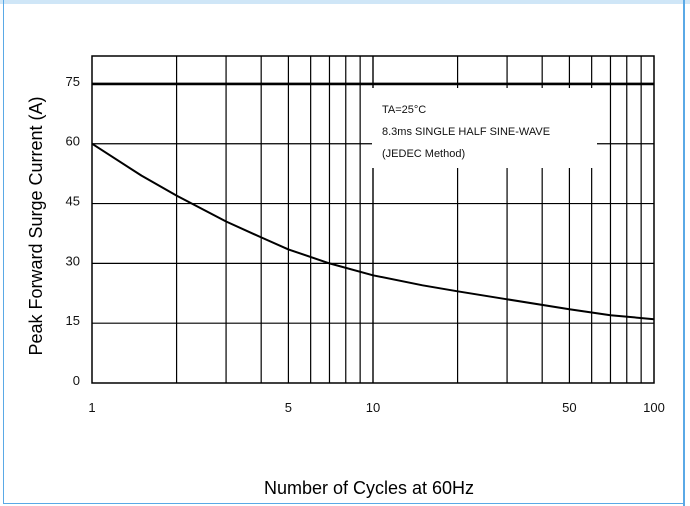  Describe the element at coordinates (91, 407) in the screenshot. I see `x-tick-label: 1` at that location.